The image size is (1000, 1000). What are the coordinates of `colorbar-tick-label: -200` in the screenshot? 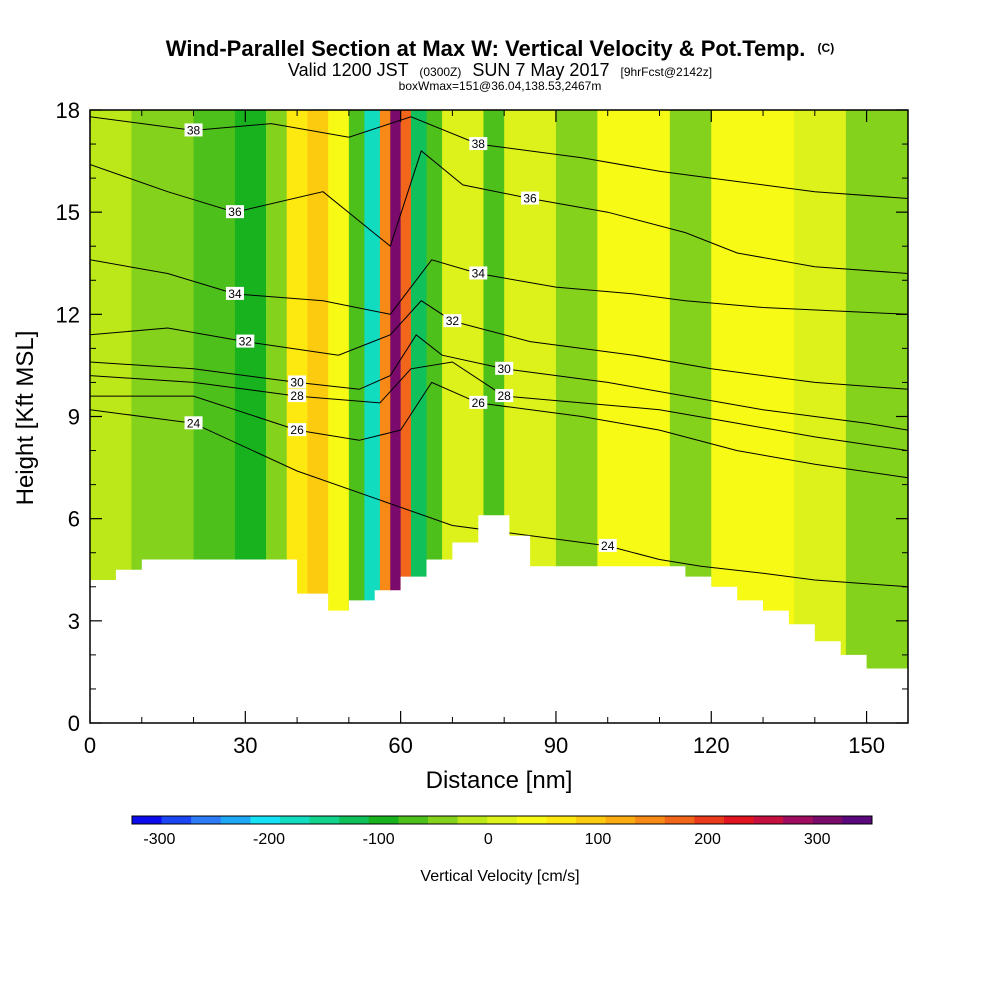 It's located at (269, 839).